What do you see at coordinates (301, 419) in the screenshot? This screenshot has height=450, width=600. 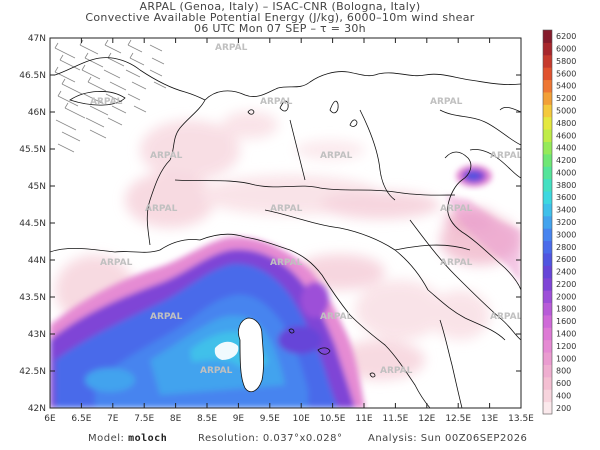 I see `longitude-label: 10E` at bounding box center [301, 419].